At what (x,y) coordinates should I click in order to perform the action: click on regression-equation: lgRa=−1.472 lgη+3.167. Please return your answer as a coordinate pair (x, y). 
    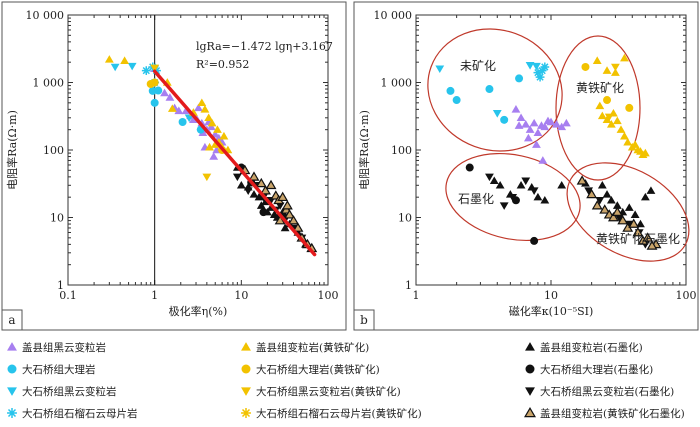
    Looking at the image, I should click on (264, 46).